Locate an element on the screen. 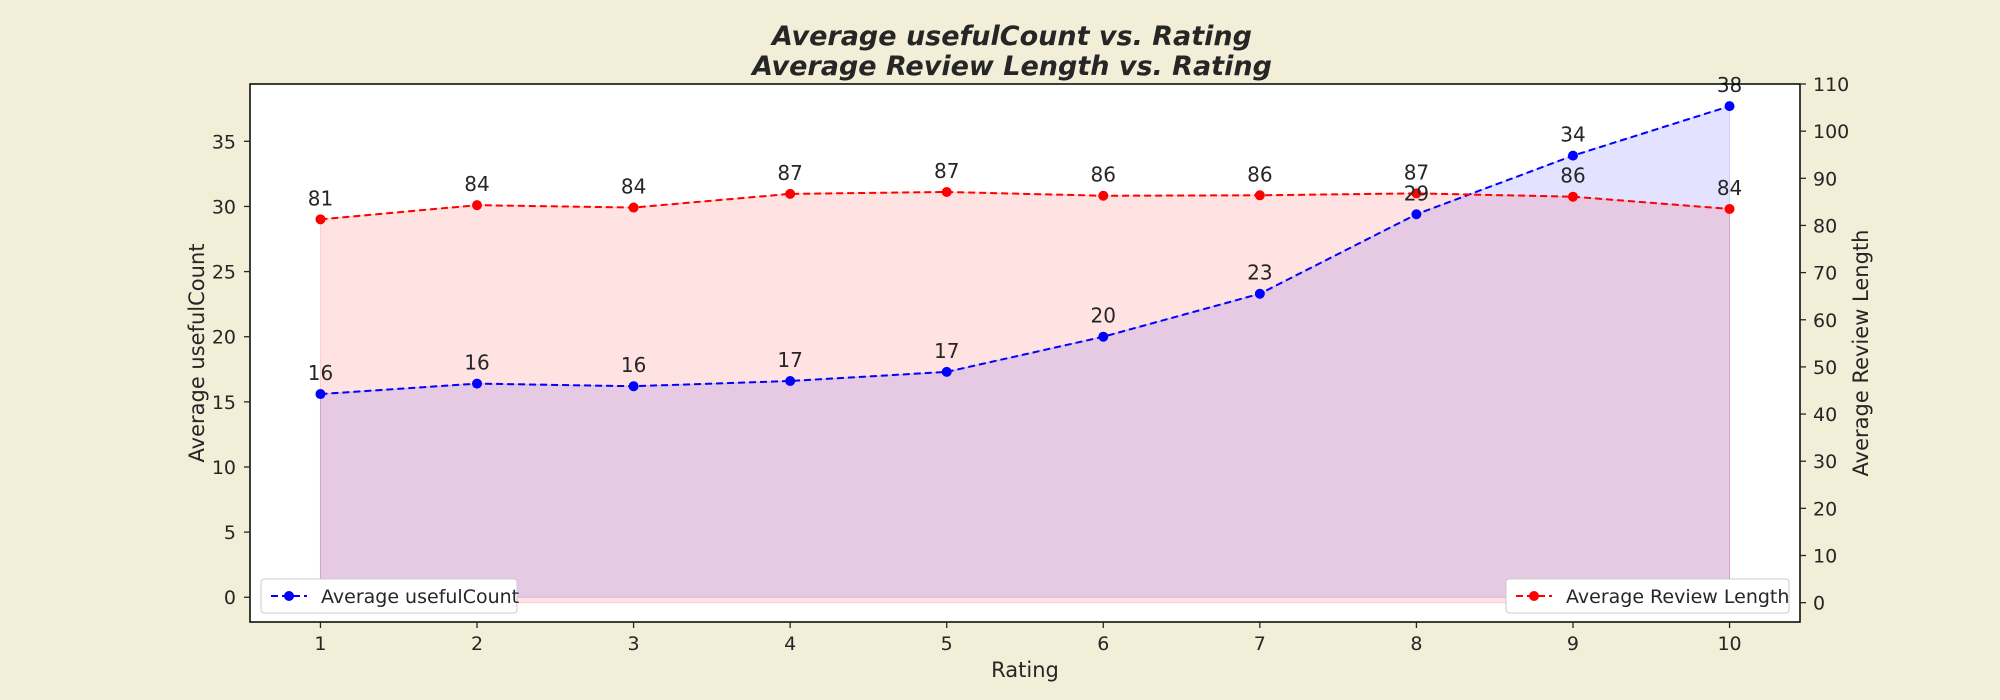  x-tick-label: 1 is located at coordinates (320, 644).